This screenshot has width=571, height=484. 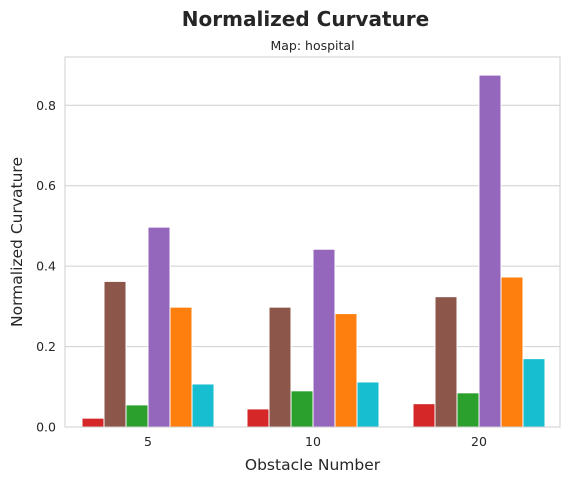 I want to click on y-tick-label: 0.2, so click(x=46, y=346).